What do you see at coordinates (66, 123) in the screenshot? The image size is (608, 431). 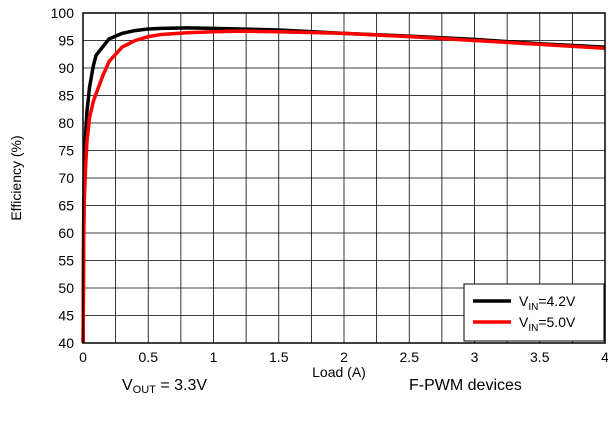 I see `y-tick-label: 80` at bounding box center [66, 123].